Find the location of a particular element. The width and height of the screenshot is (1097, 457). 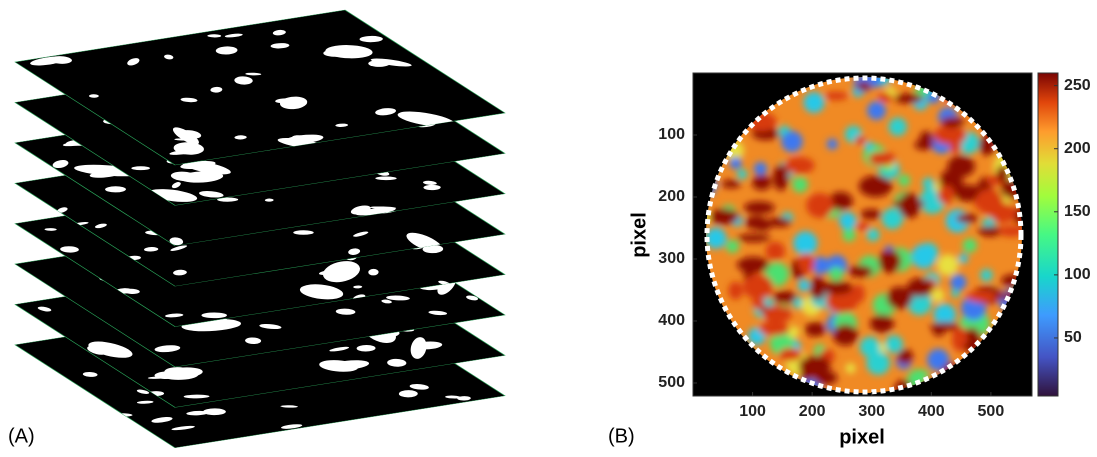

colorbar-tick-label: 100 is located at coordinates (1077, 274).